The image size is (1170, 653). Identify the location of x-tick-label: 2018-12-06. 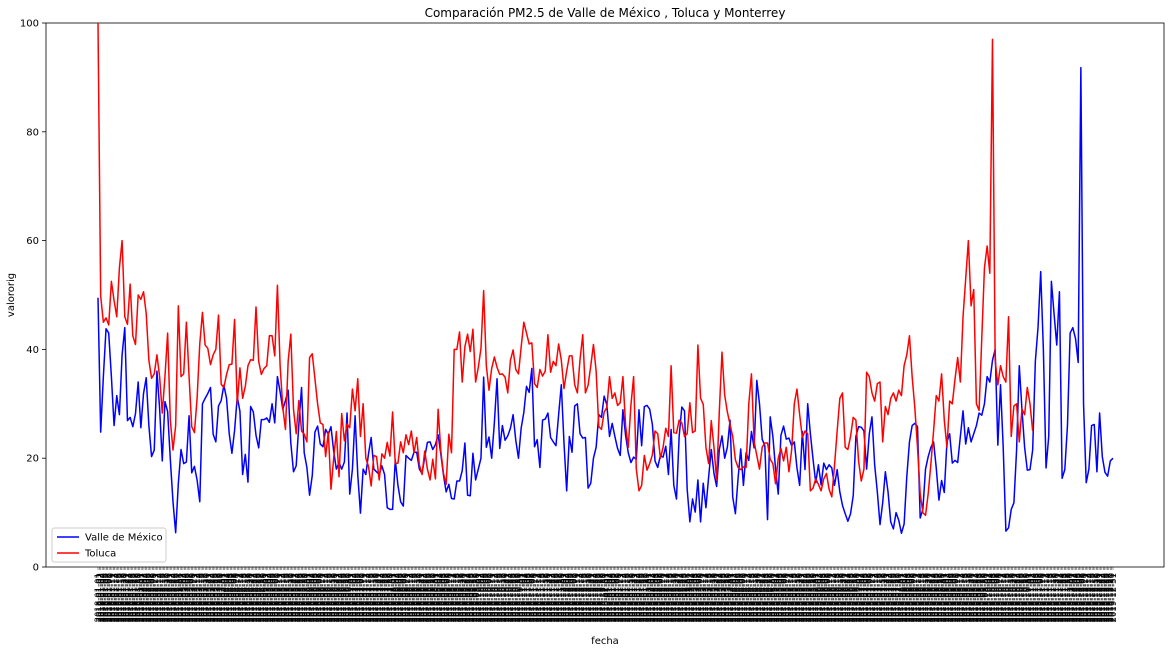
(571, 597).